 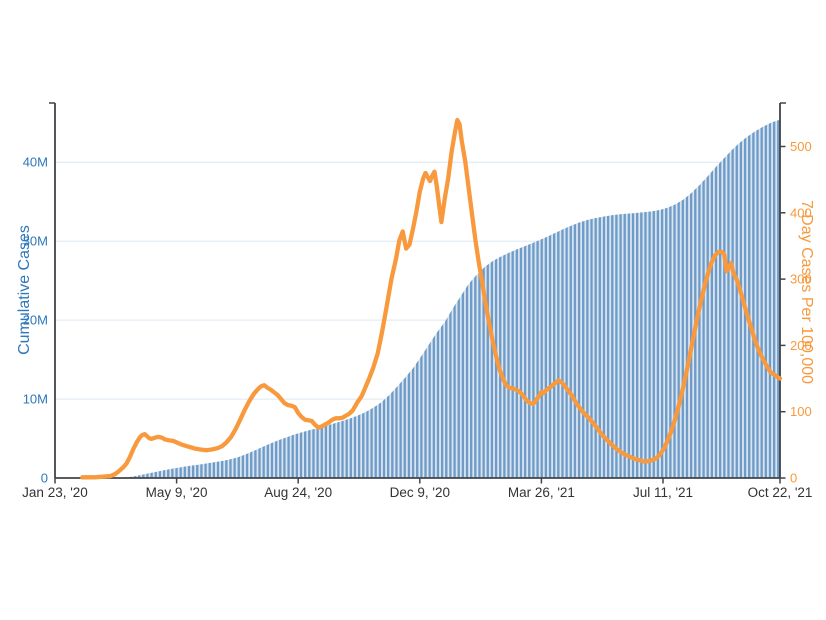 I want to click on x-tick-label: Dec 9, '20, so click(x=420, y=492).